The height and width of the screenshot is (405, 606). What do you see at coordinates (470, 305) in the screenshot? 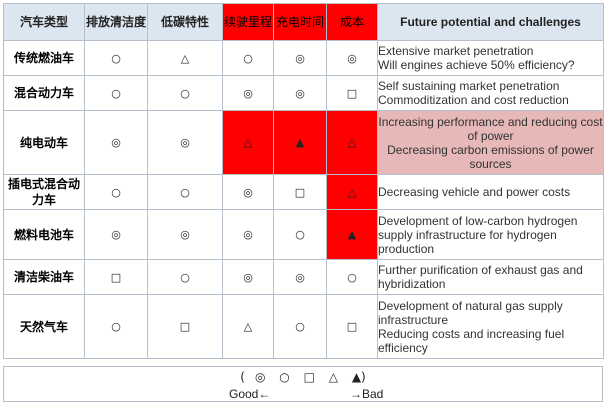
I see `future-line: Development of natural gas supply` at bounding box center [470, 305].